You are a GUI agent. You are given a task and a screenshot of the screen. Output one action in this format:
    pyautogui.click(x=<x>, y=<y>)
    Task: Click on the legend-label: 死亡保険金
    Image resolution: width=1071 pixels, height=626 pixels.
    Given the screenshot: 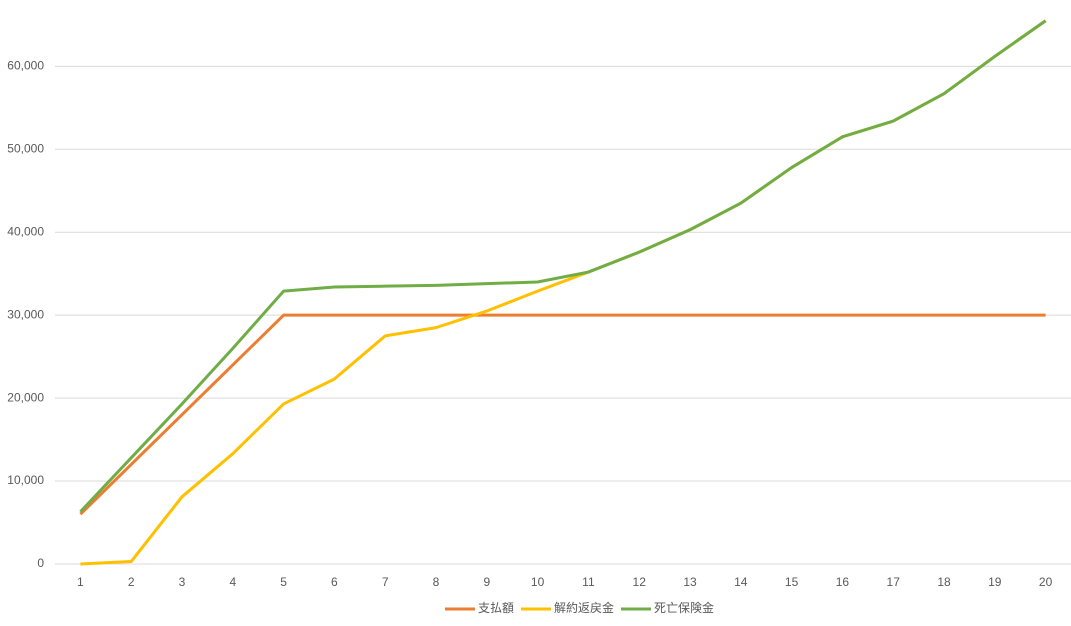 What is the action you would take?
    pyautogui.click(x=684, y=607)
    